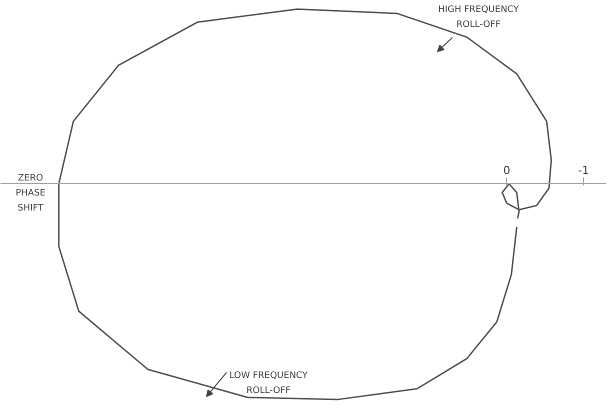  Describe the element at coordinates (268, 383) in the screenshot. I see `annotation: LOW FREQUENCY ROLL-OFF` at that location.